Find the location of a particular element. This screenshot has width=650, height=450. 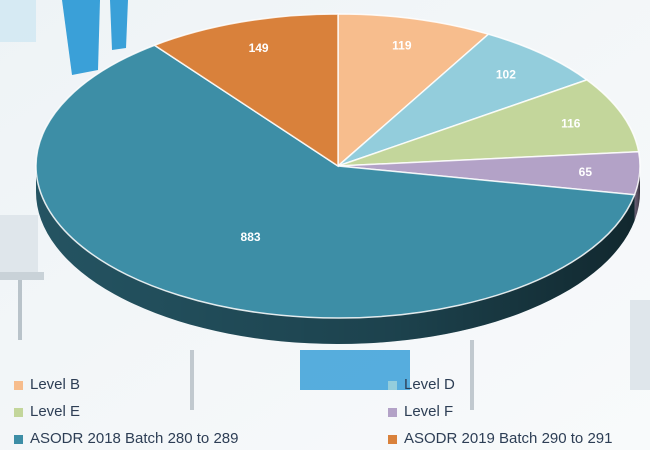

legend-item-level-d: Level D is located at coordinates (421, 385).